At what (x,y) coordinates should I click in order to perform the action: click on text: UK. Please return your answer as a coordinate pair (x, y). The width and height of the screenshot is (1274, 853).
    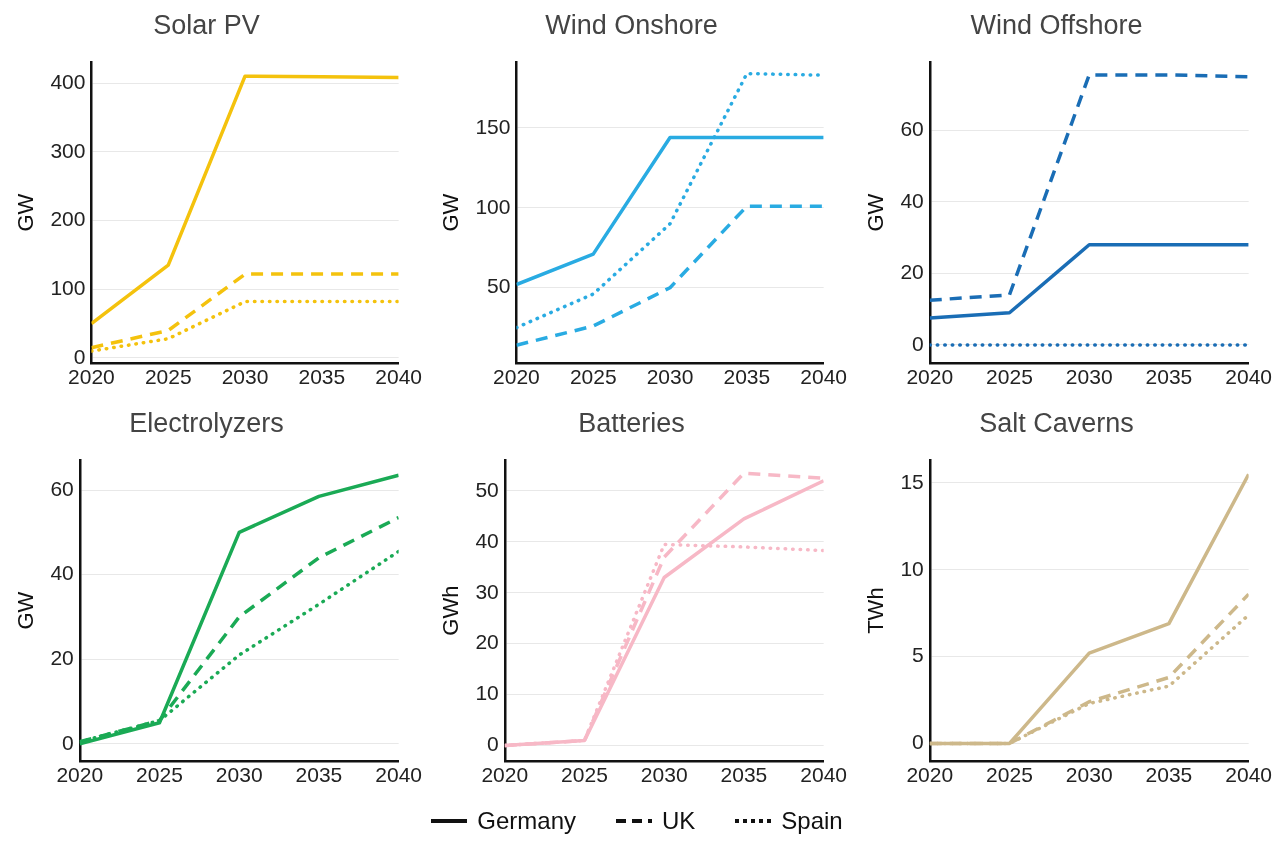
    Looking at the image, I should click on (678, 821).